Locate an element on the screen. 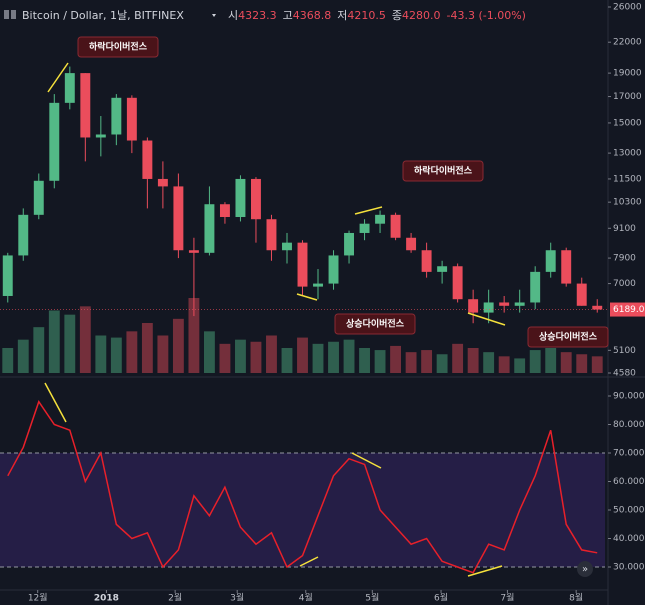 The image size is (645, 605). annotation: 하락다이버전스 is located at coordinates (118, 47).